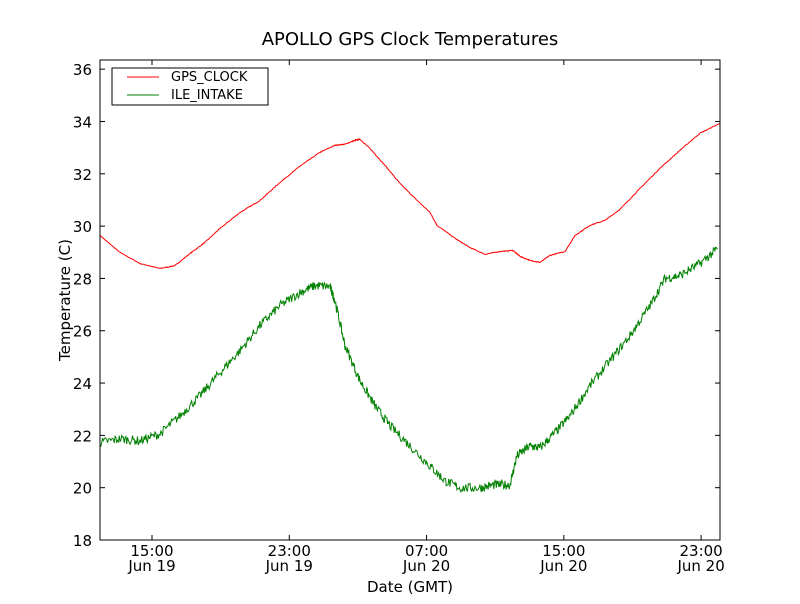  What do you see at coordinates (82, 279) in the screenshot?
I see `y-tick-label: 28` at bounding box center [82, 279].